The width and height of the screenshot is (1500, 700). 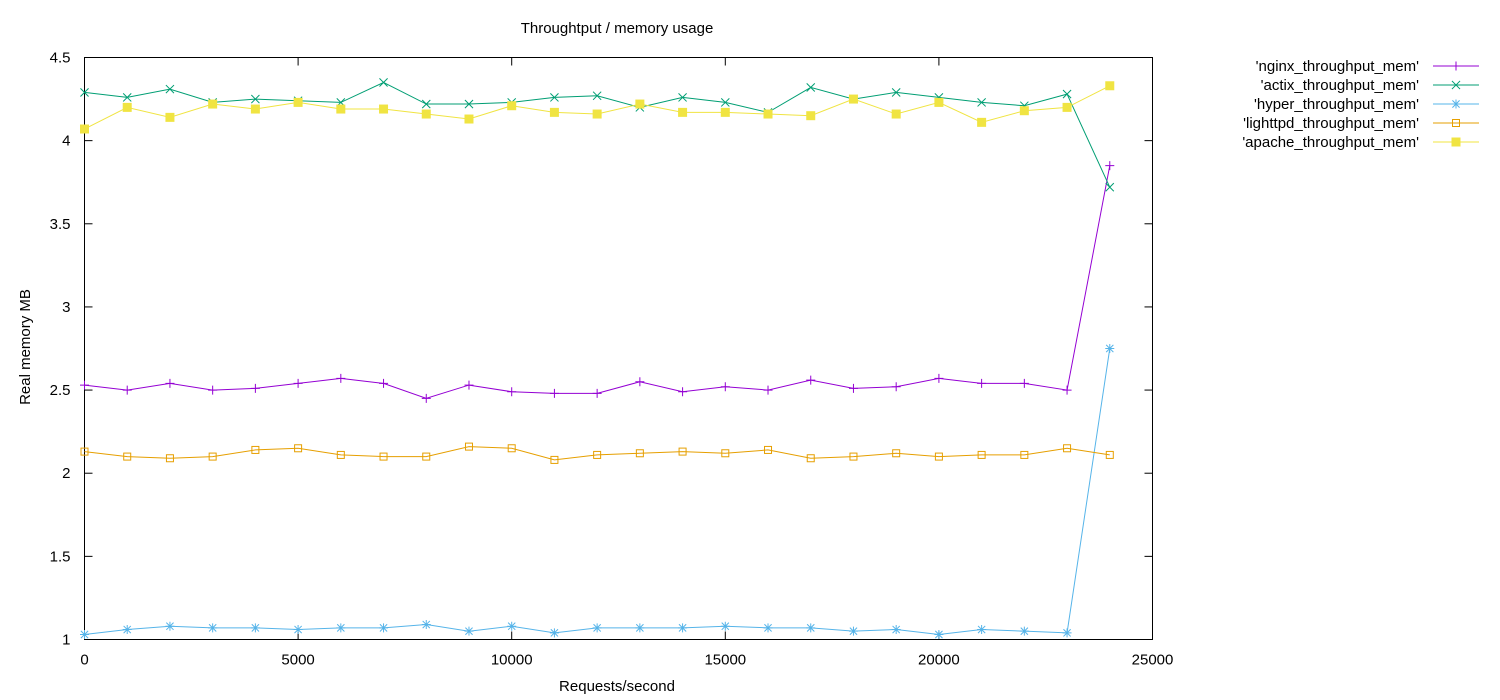 I want to click on legend-entry-hyper: 'hyper_throughput_mem', so click(x=1366, y=104).